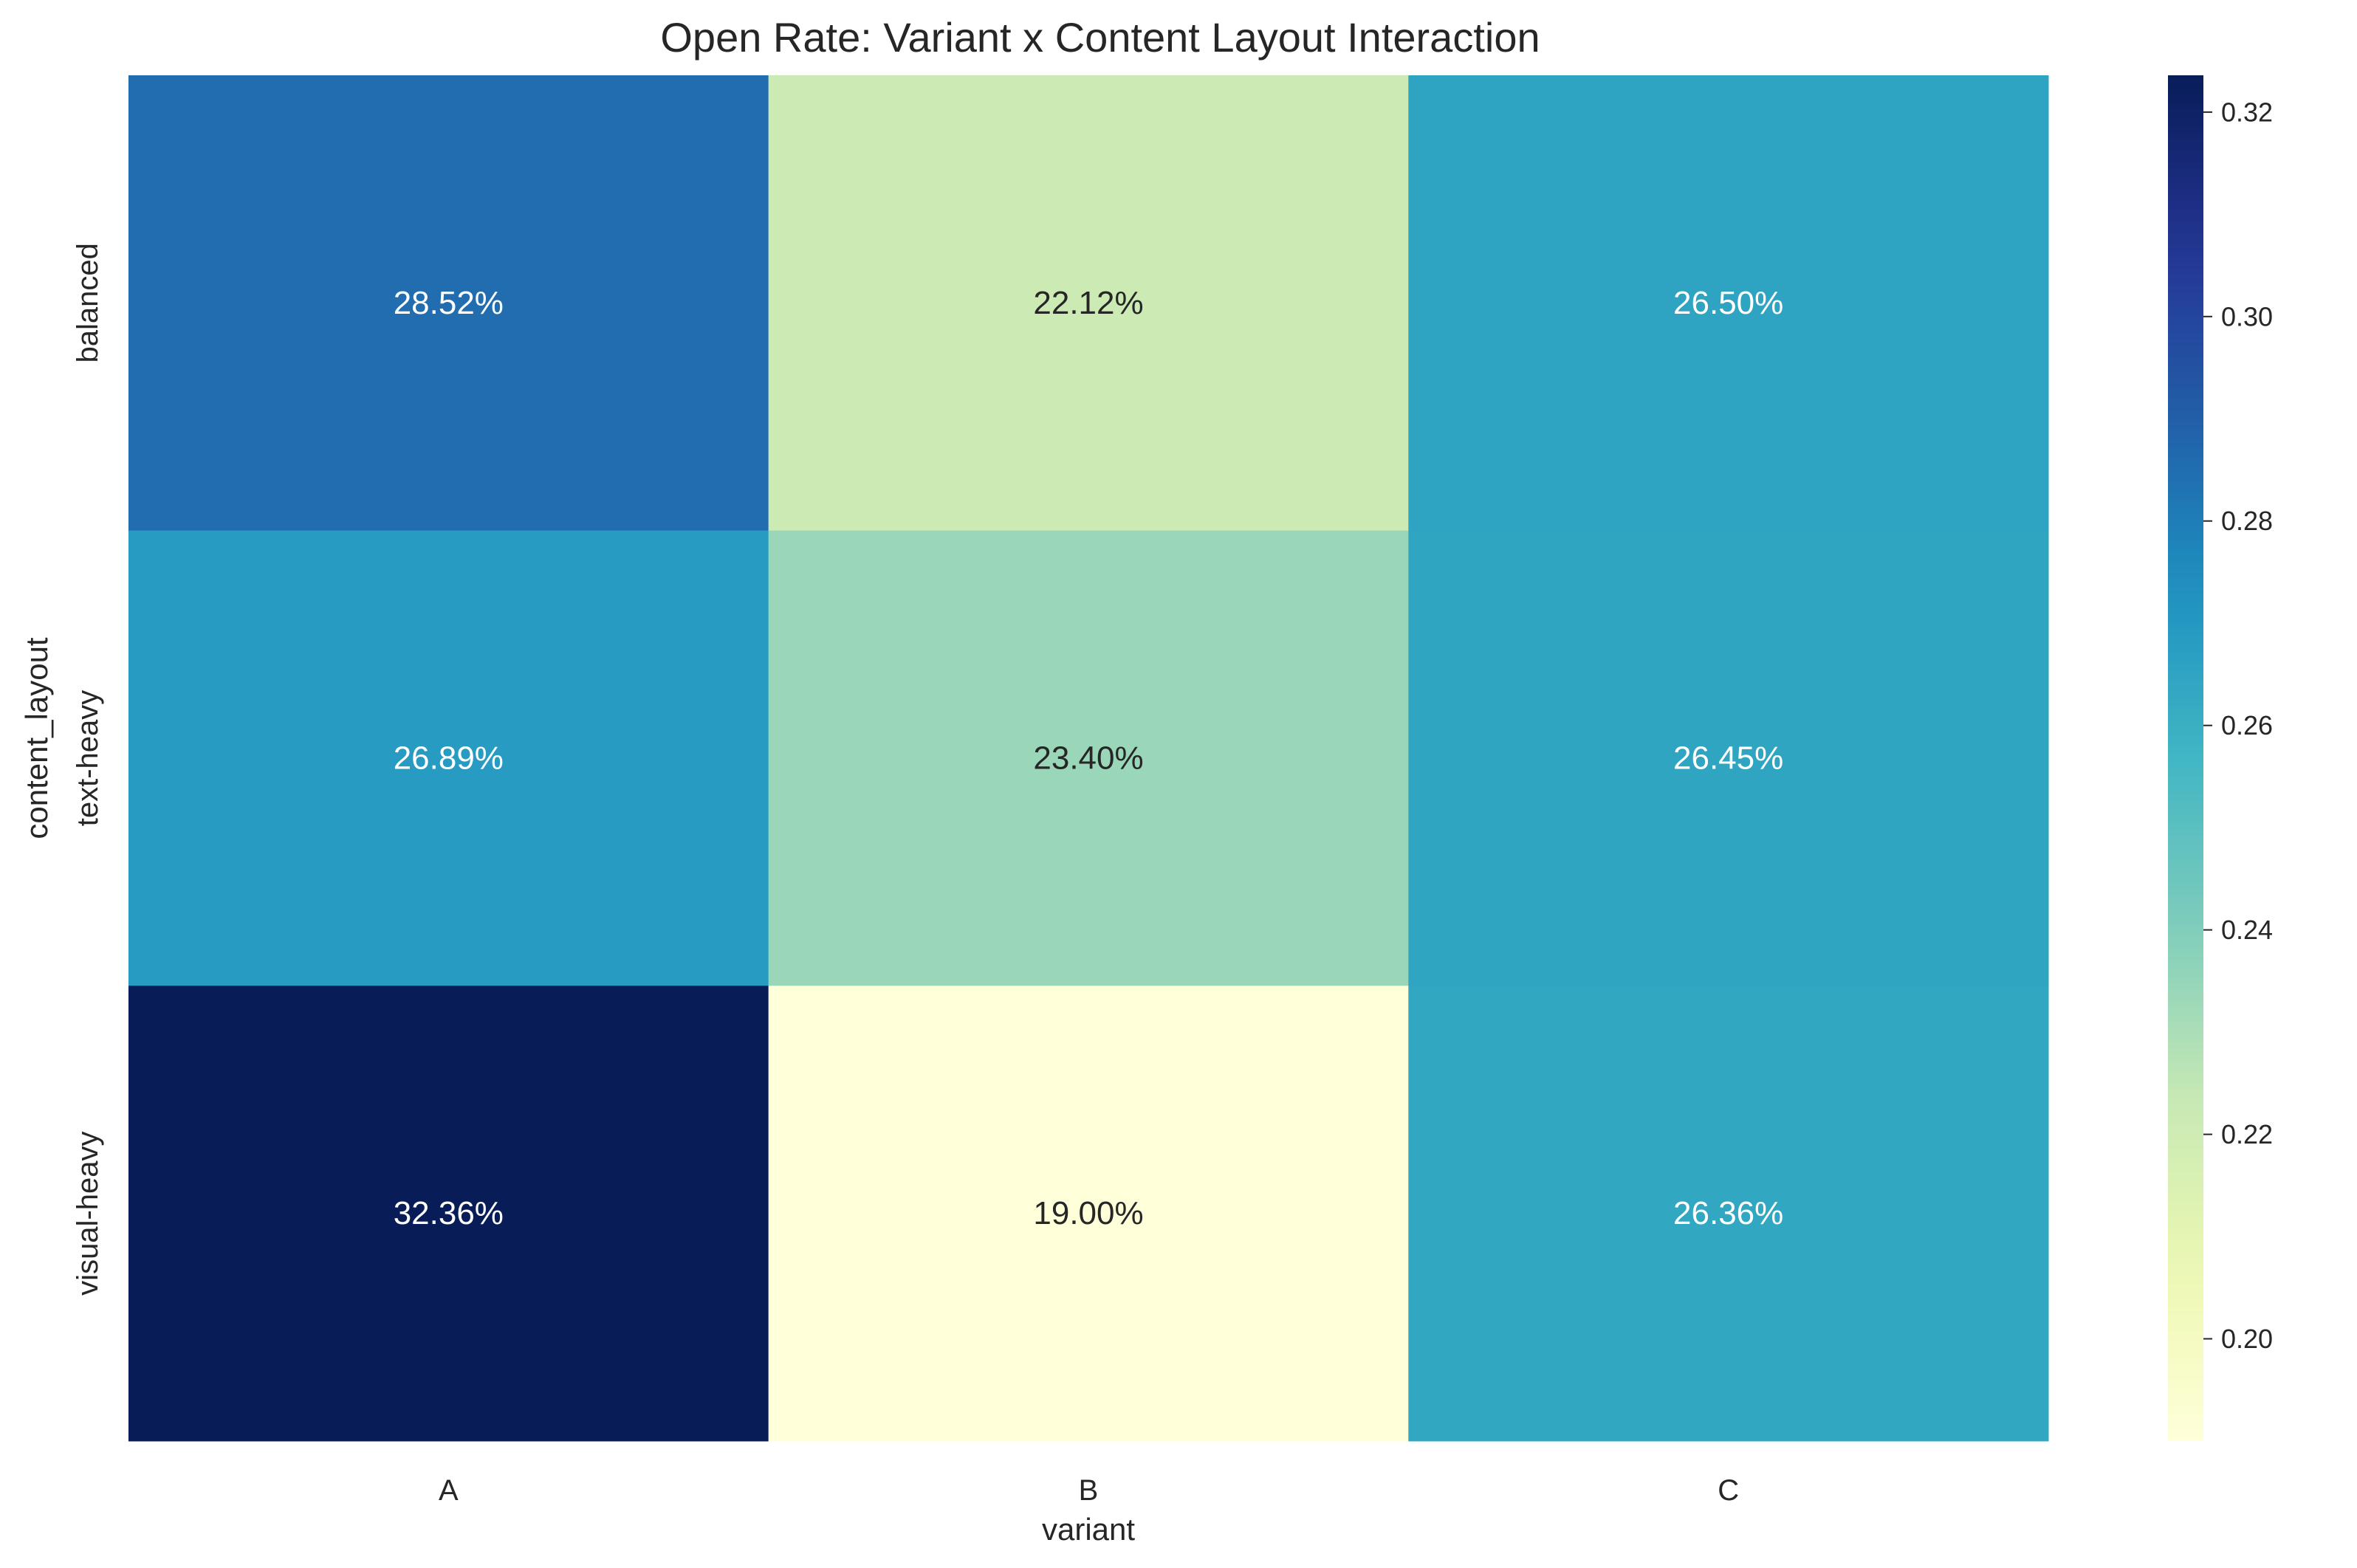 This screenshot has height=1568, width=2357. I want to click on cell-value-label: 23.40%, so click(1088, 758).